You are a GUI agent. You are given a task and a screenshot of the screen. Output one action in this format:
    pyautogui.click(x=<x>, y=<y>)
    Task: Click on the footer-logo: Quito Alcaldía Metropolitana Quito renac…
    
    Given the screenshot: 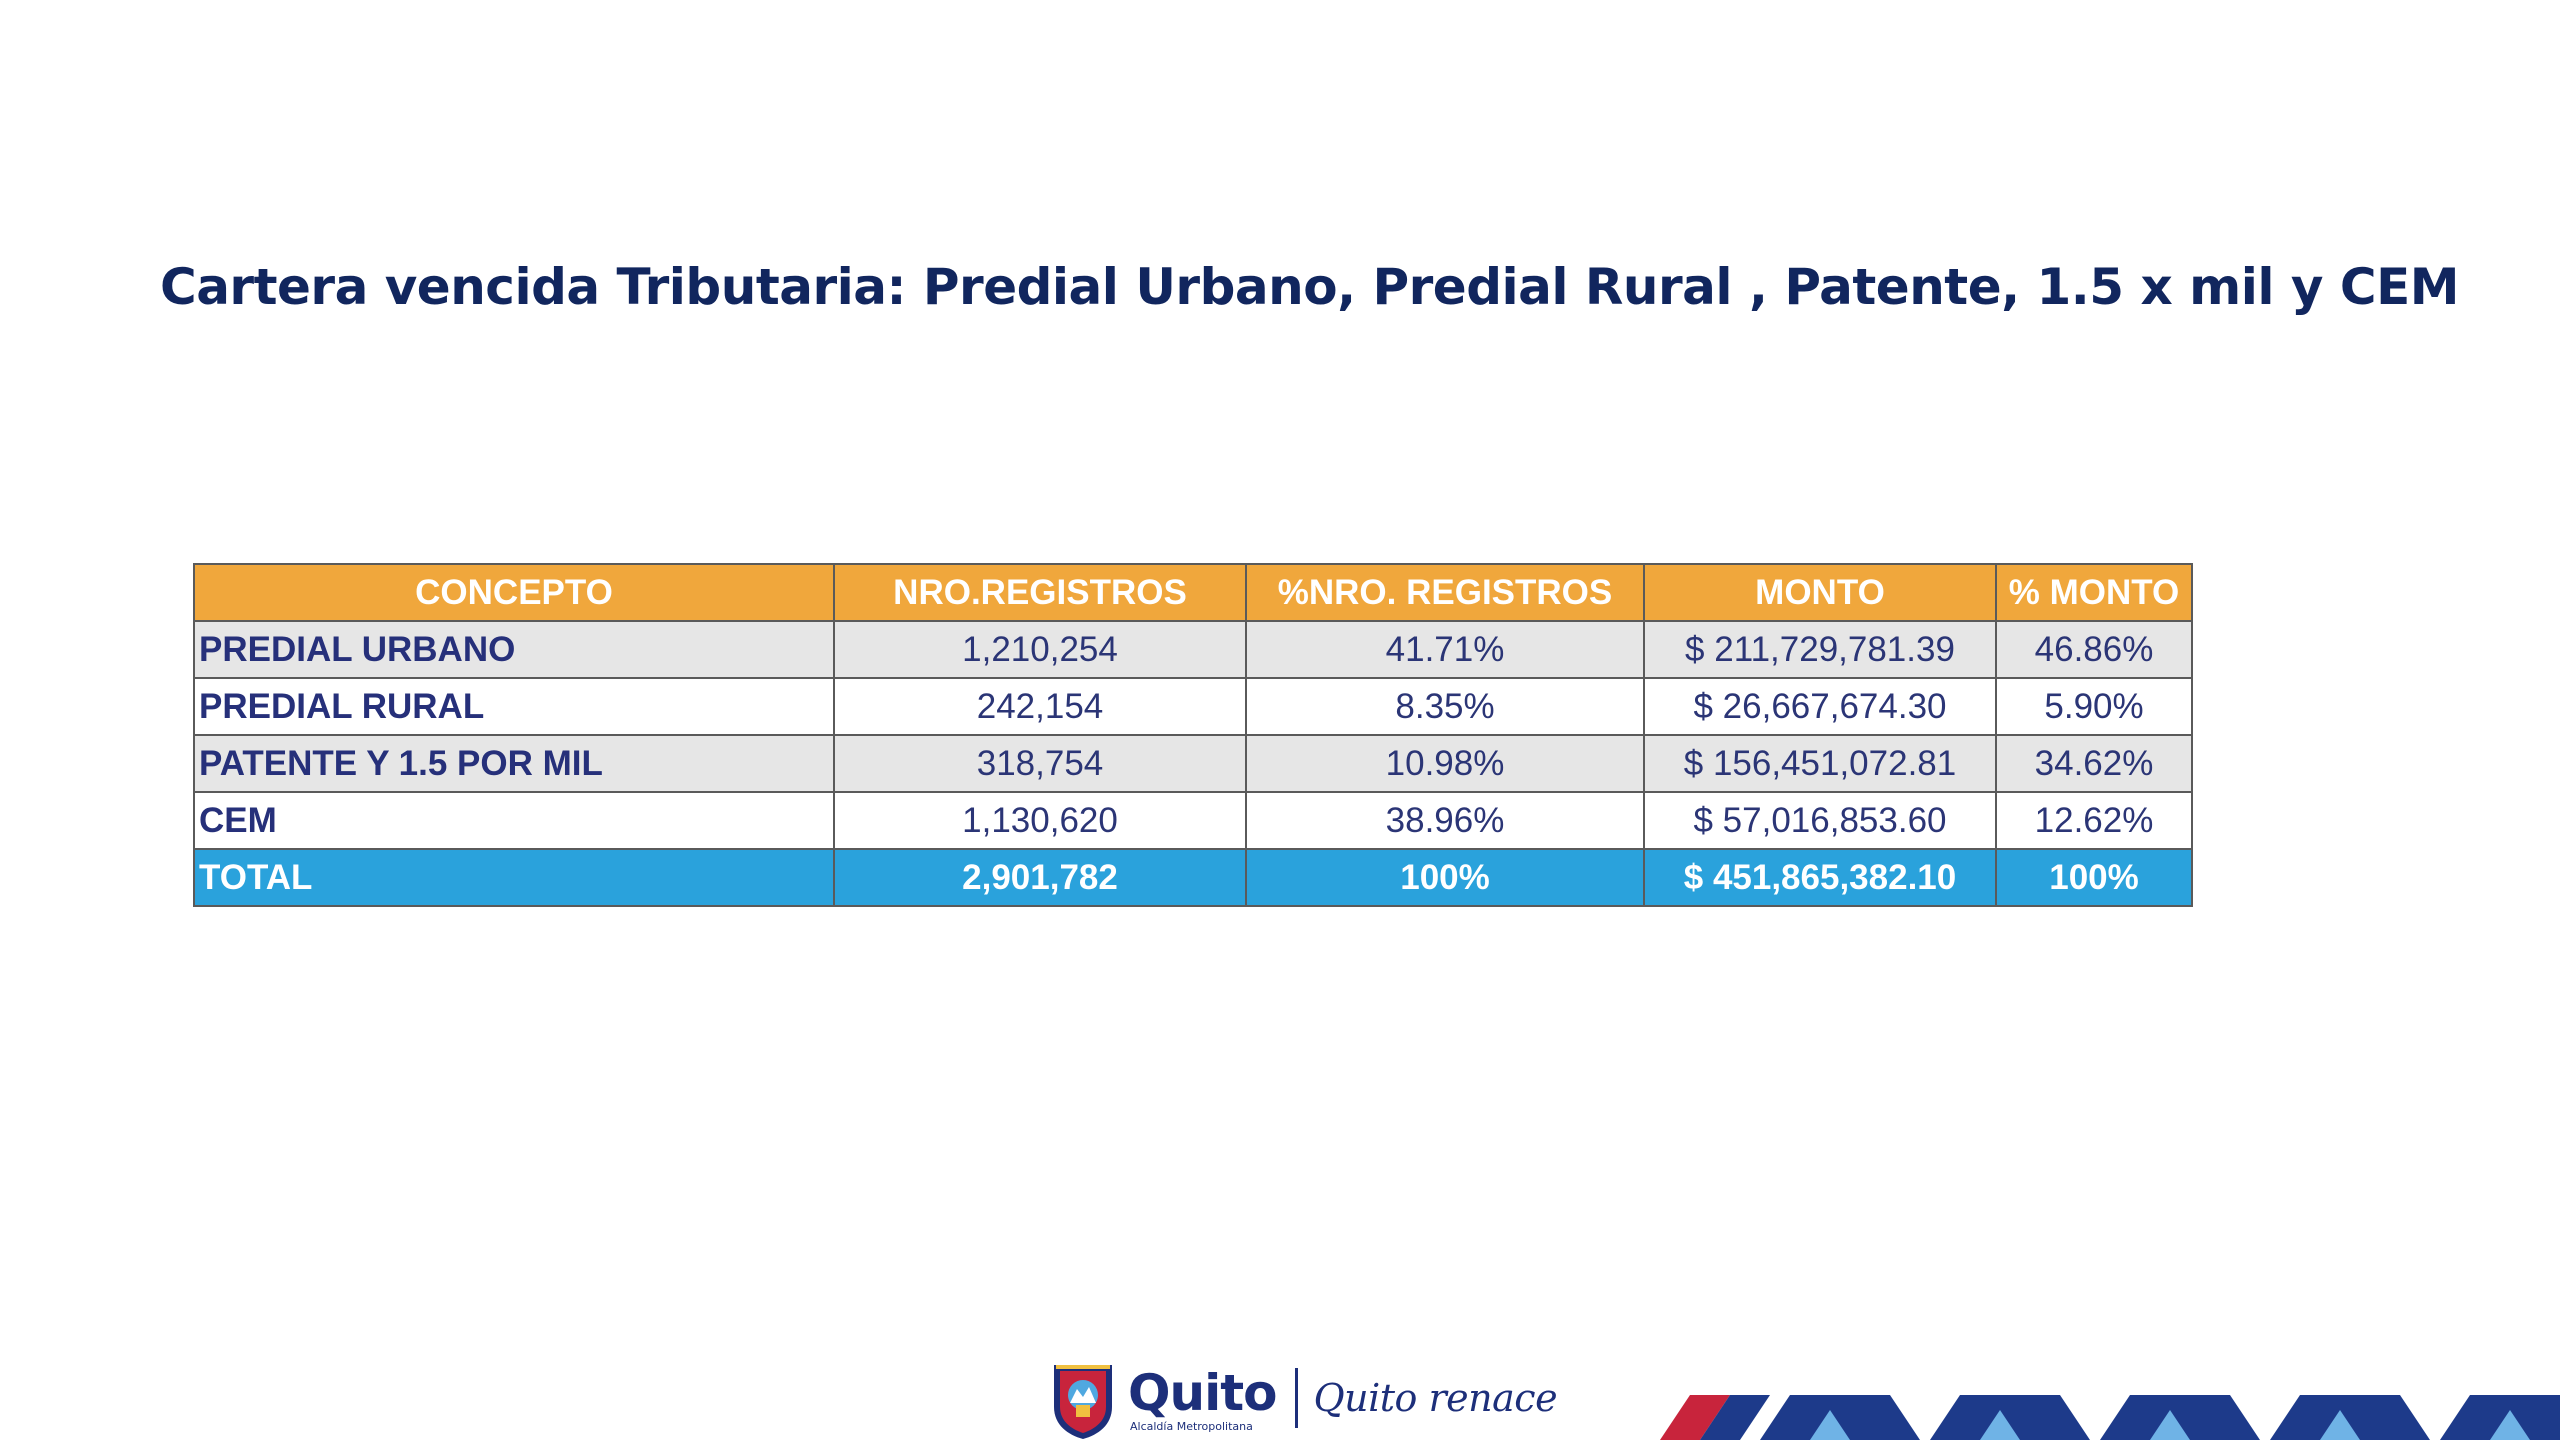 What is the action you would take?
    pyautogui.click(x=1303, y=1397)
    